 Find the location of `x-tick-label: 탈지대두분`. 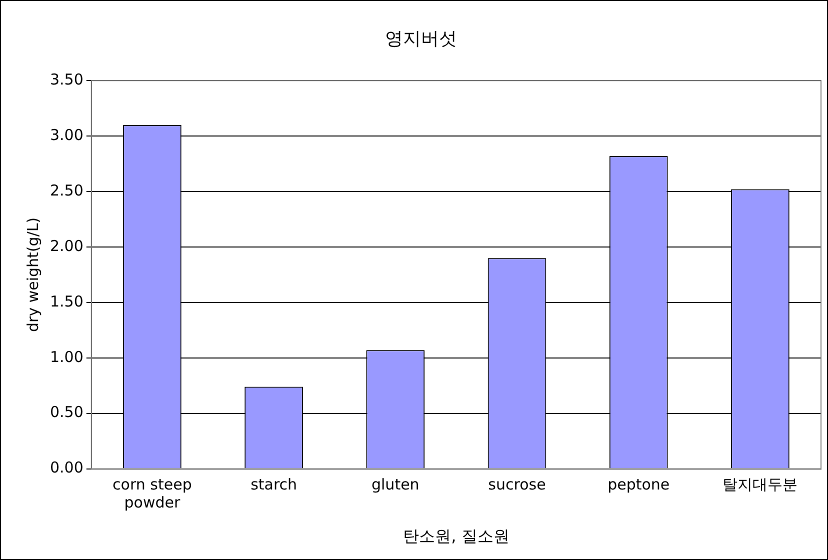

x-tick-label: 탈지대두분 is located at coordinates (760, 485).